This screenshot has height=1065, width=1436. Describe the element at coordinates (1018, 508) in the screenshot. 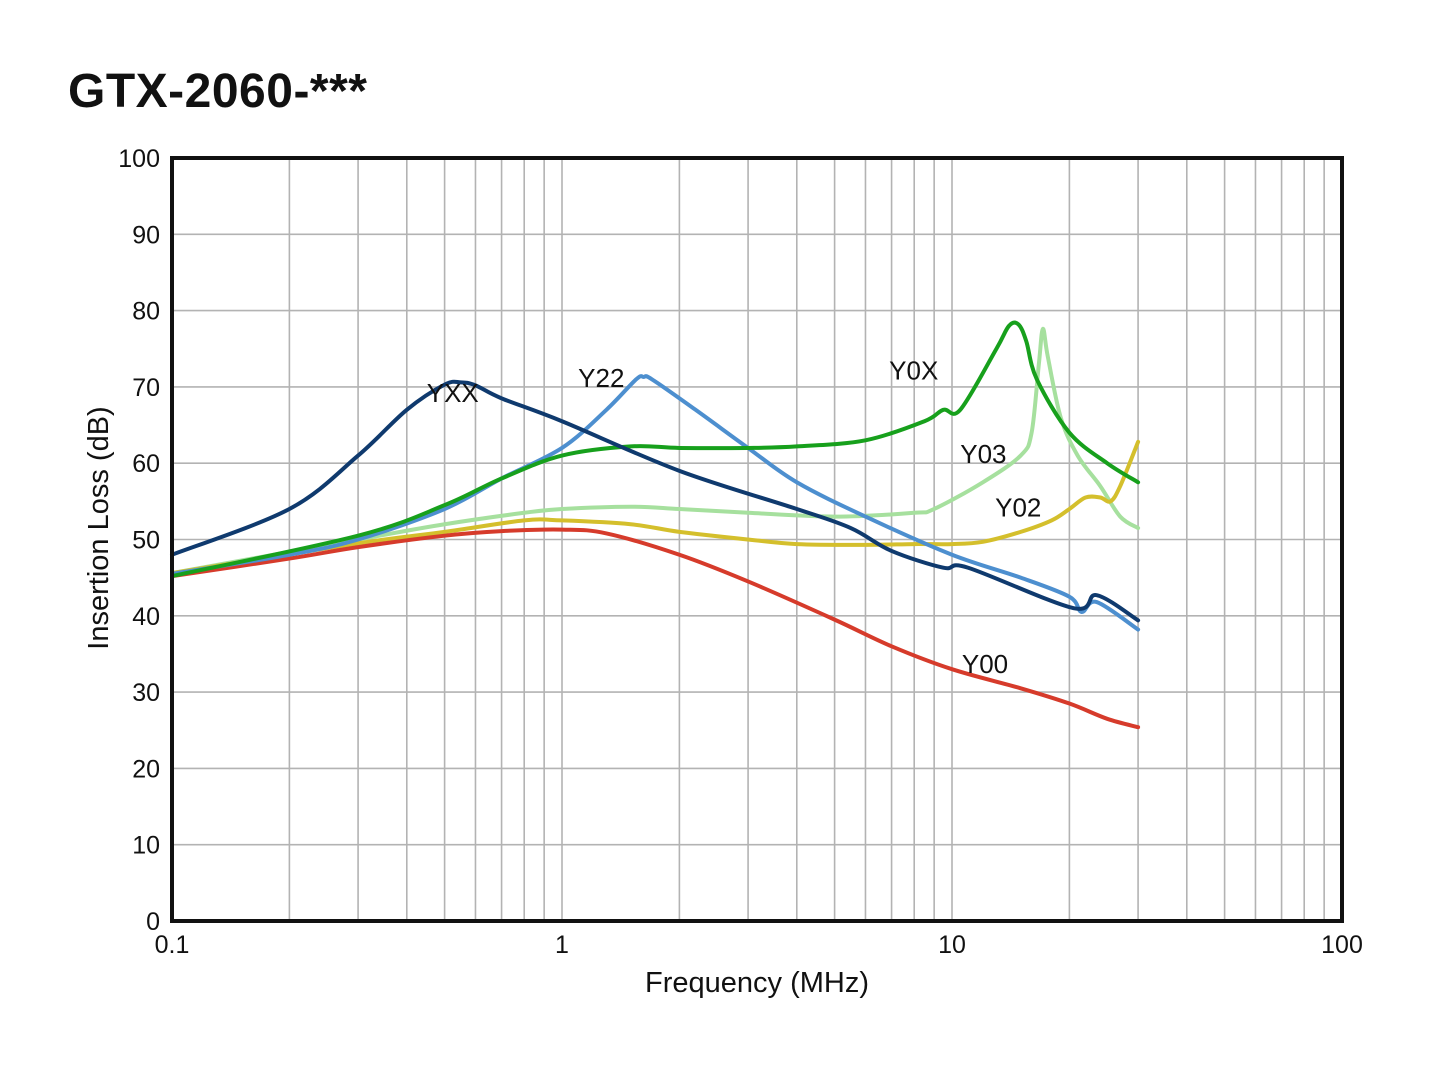

I see `series-label-y02: Y02` at that location.